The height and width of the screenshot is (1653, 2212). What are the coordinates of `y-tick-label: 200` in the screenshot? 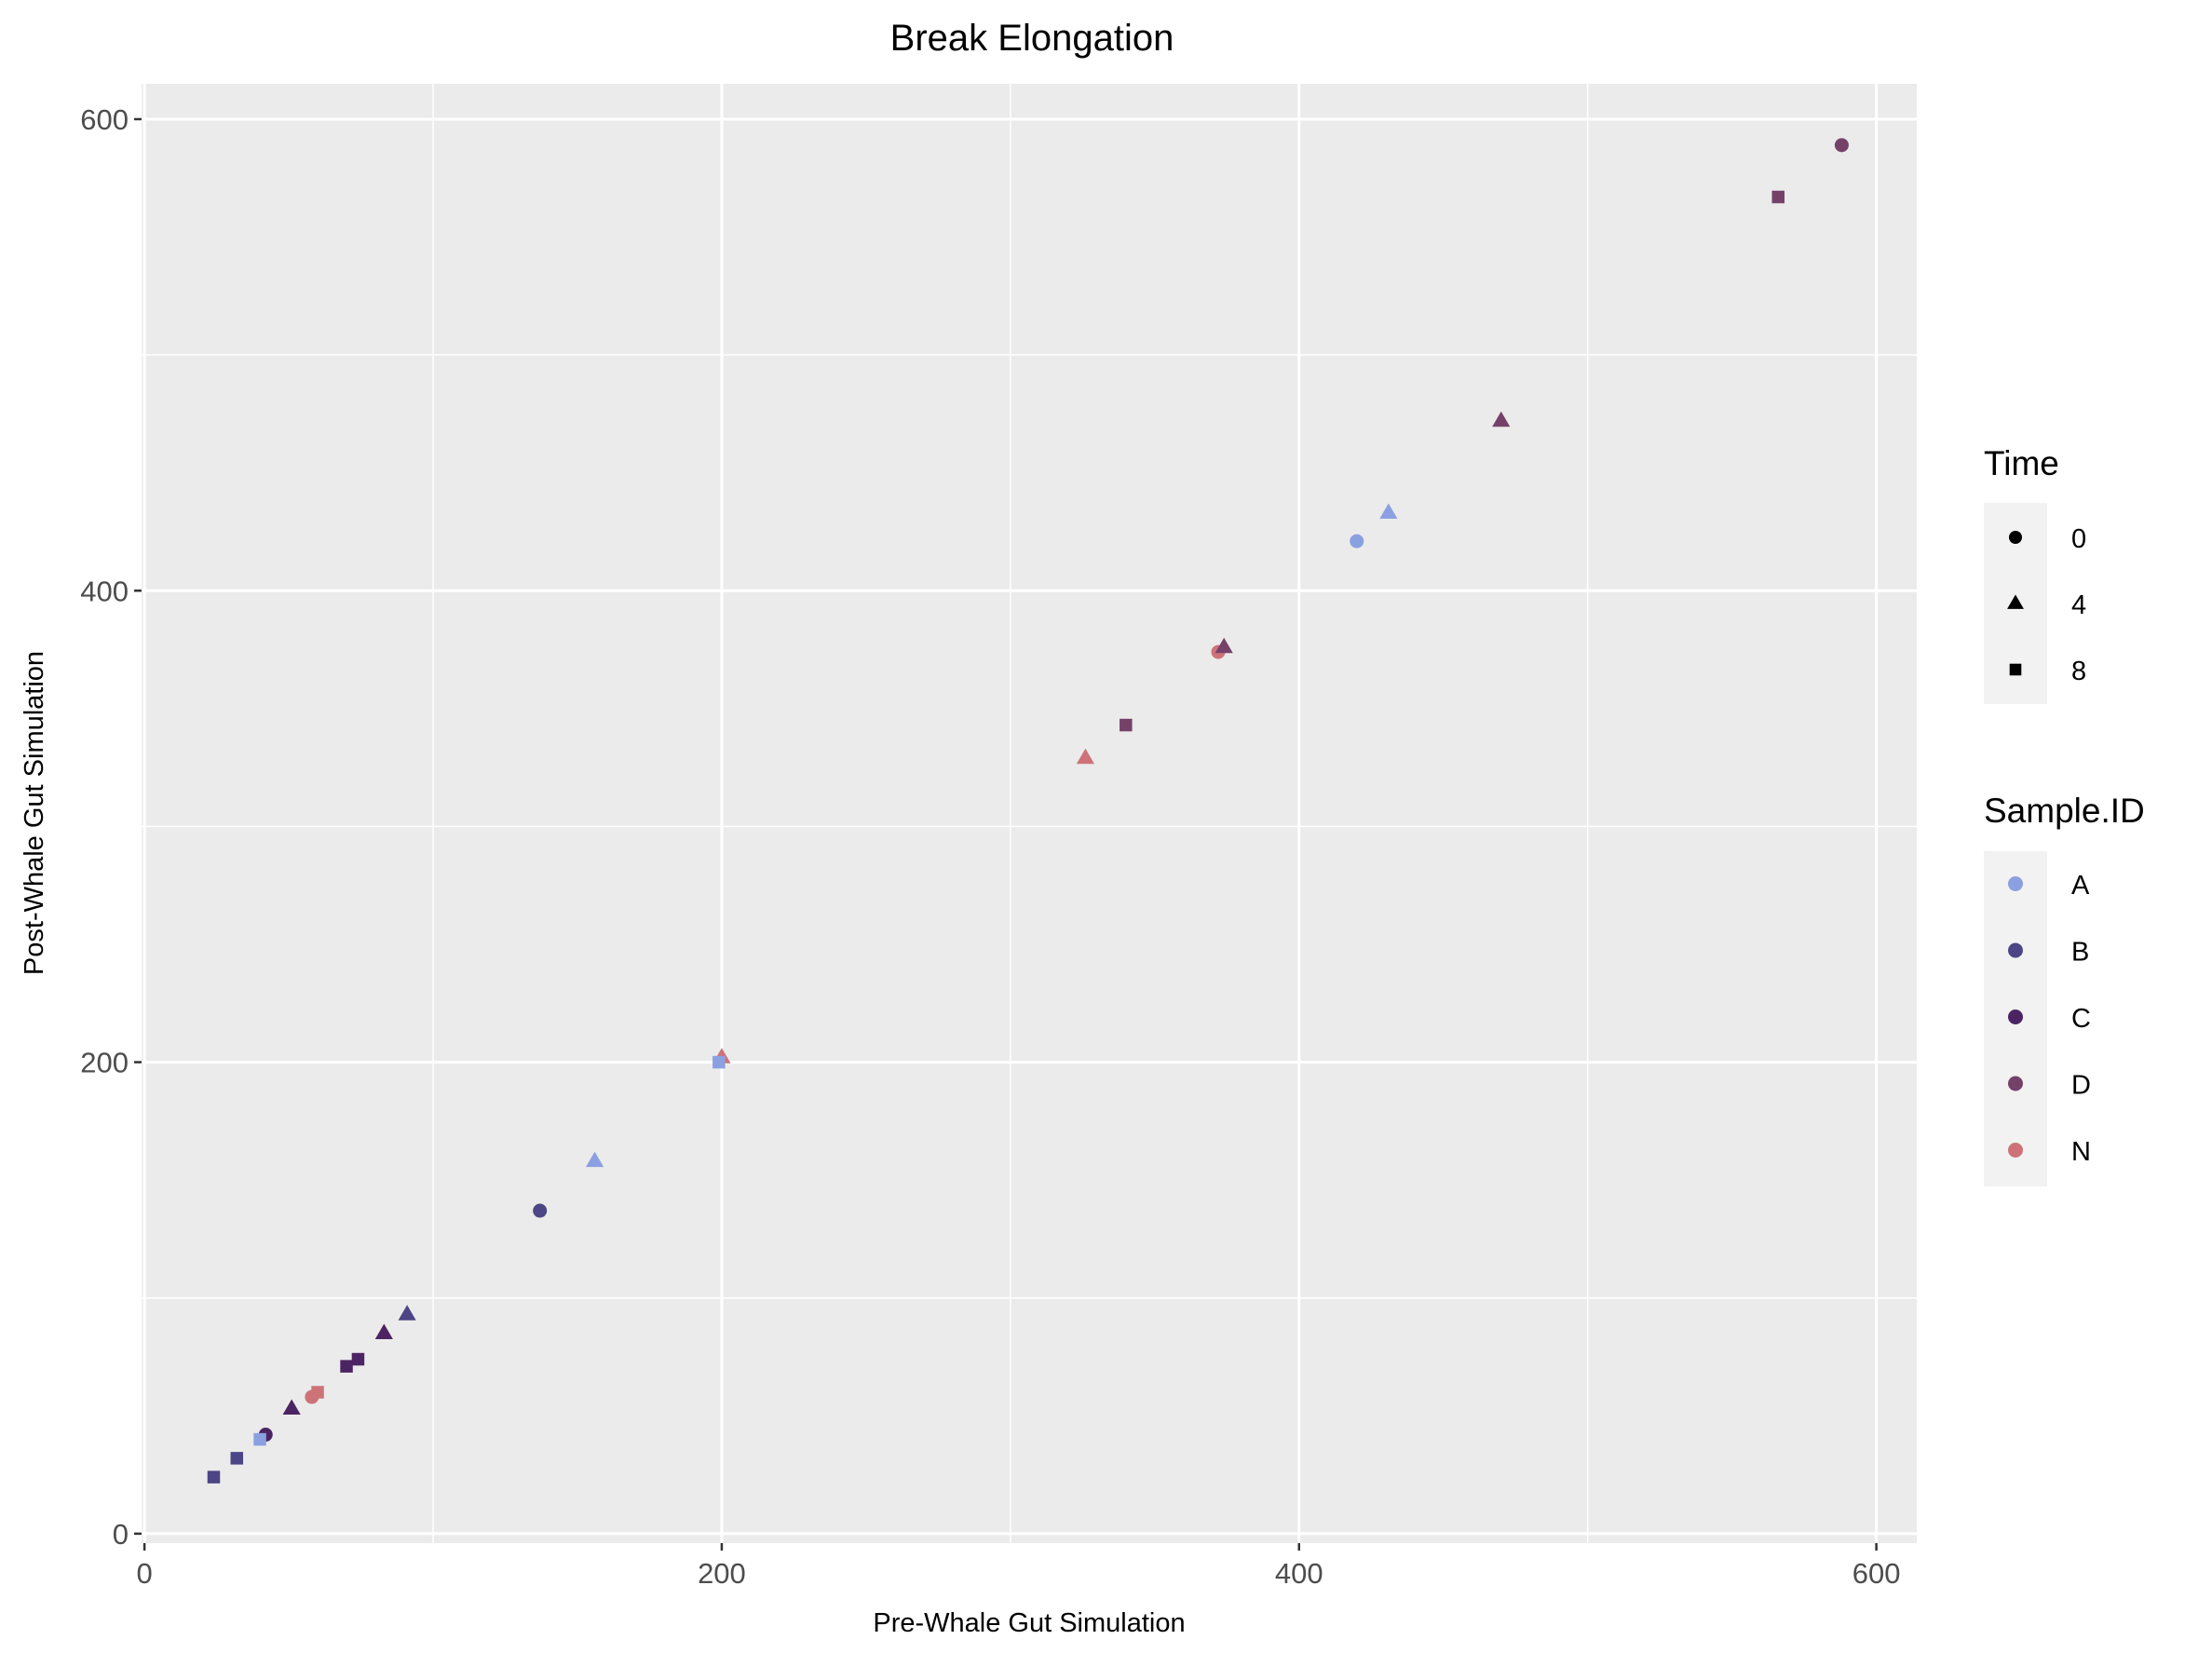 It's located at (105, 1063).